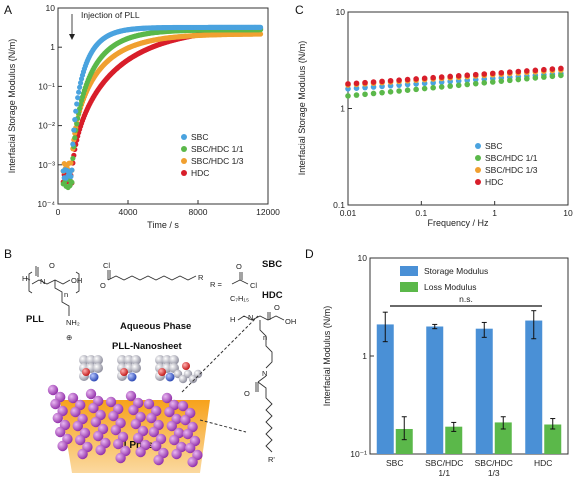 Image resolution: width=575 pixels, height=483 pixels. What do you see at coordinates (73, 322) in the screenshot?
I see `atom-nh2: NH₂` at bounding box center [73, 322].